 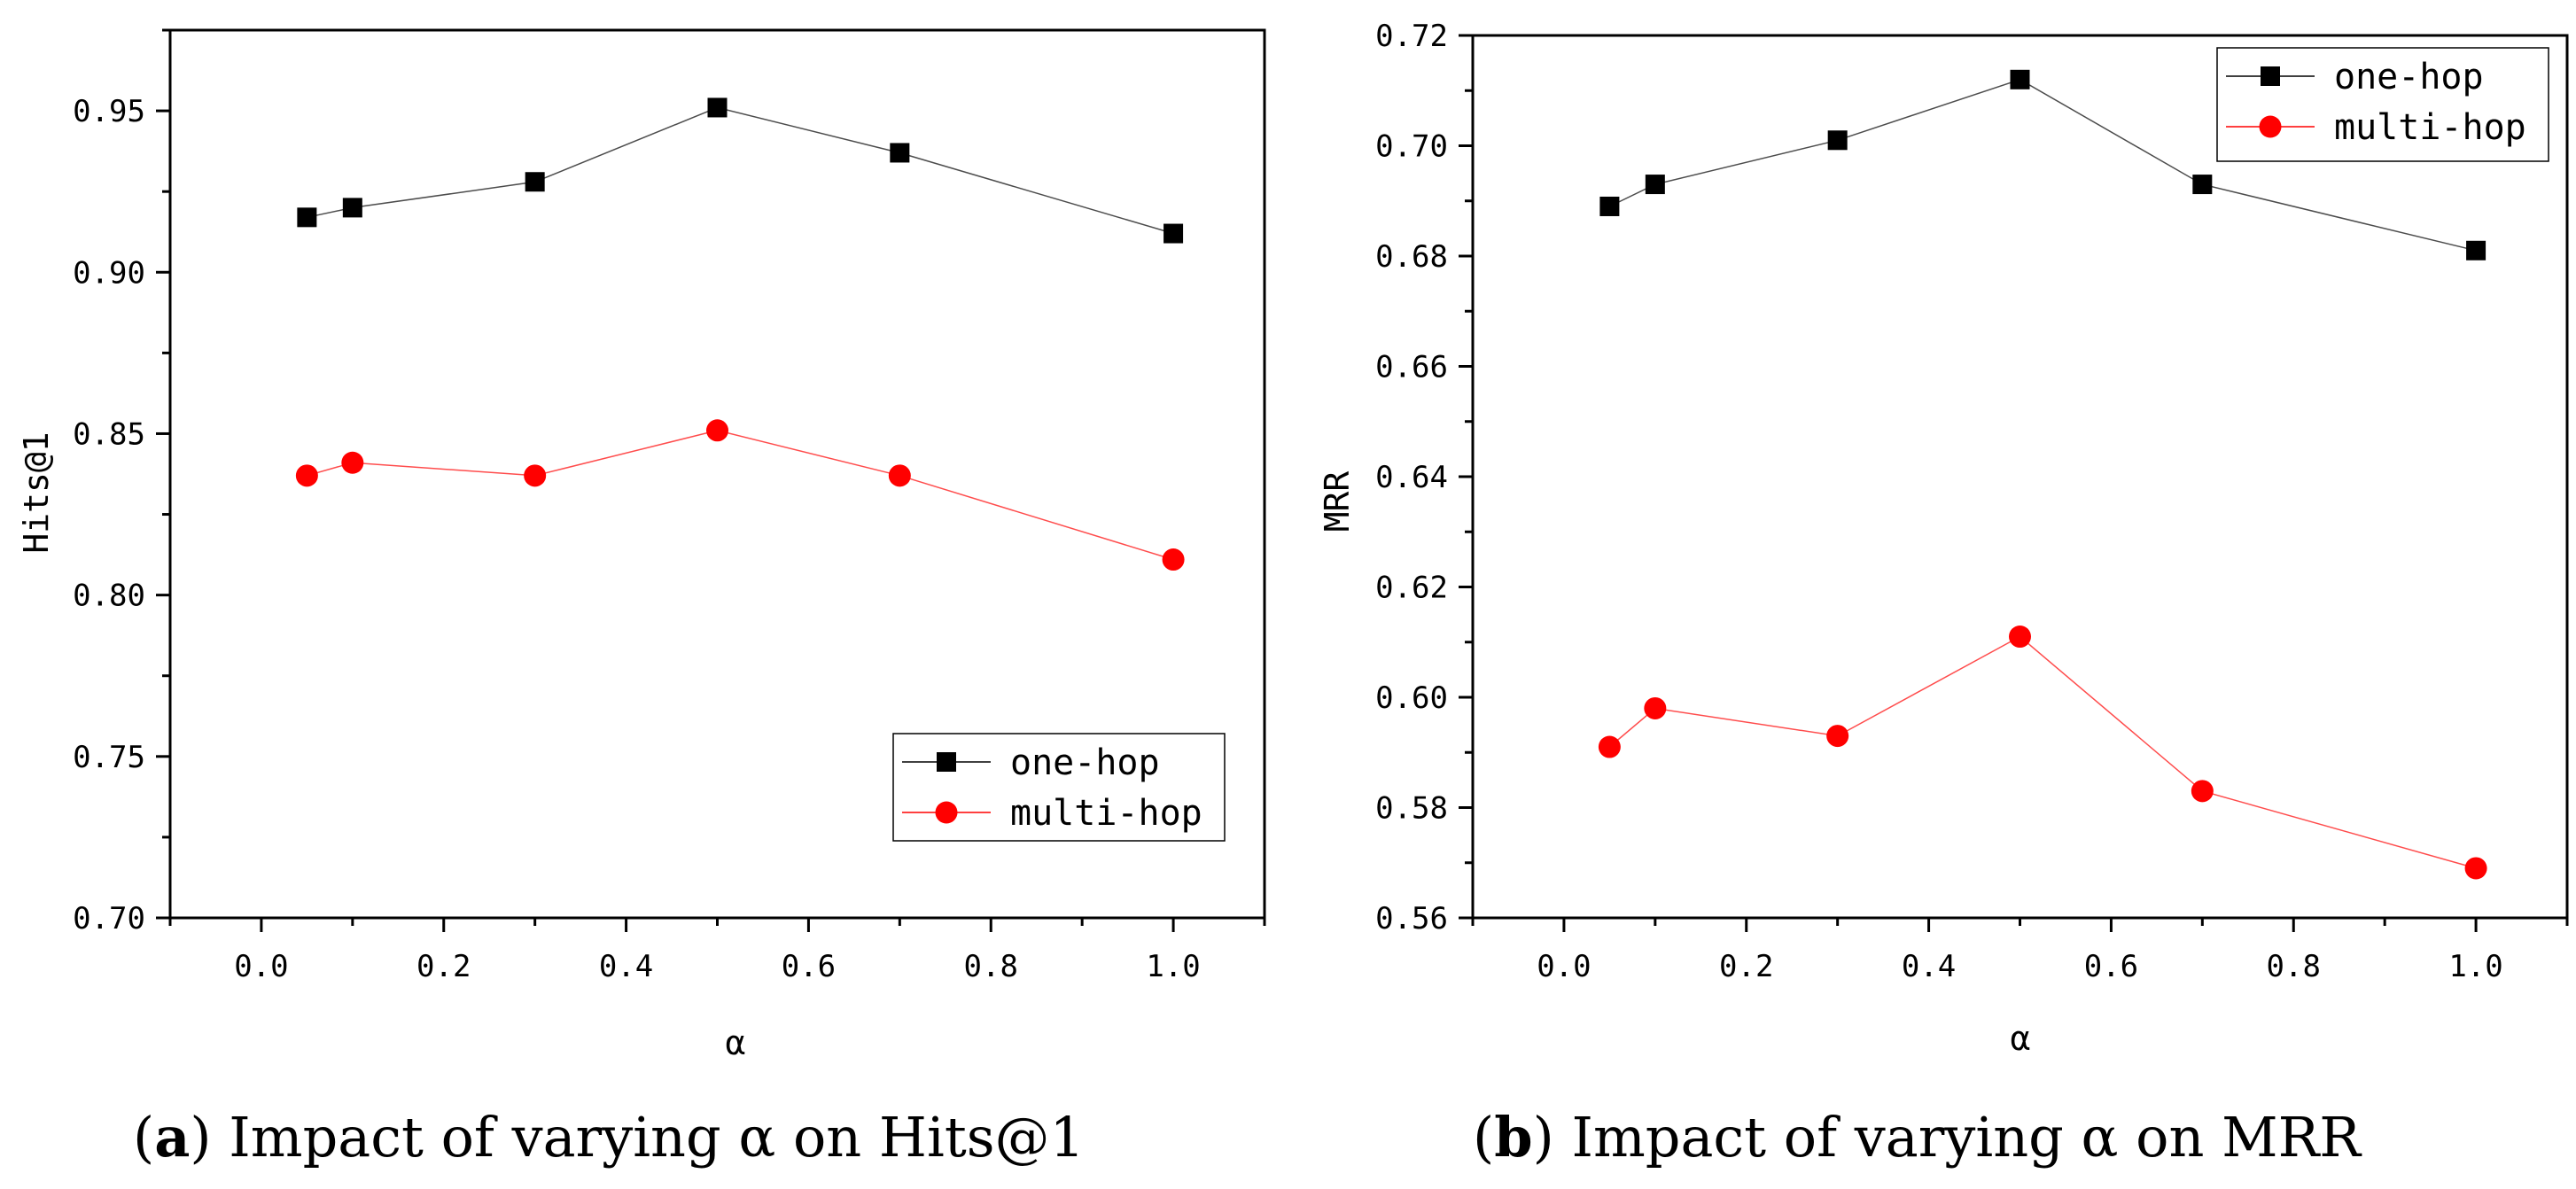 I want to click on y-tick-label: 0.95, so click(x=109, y=111).